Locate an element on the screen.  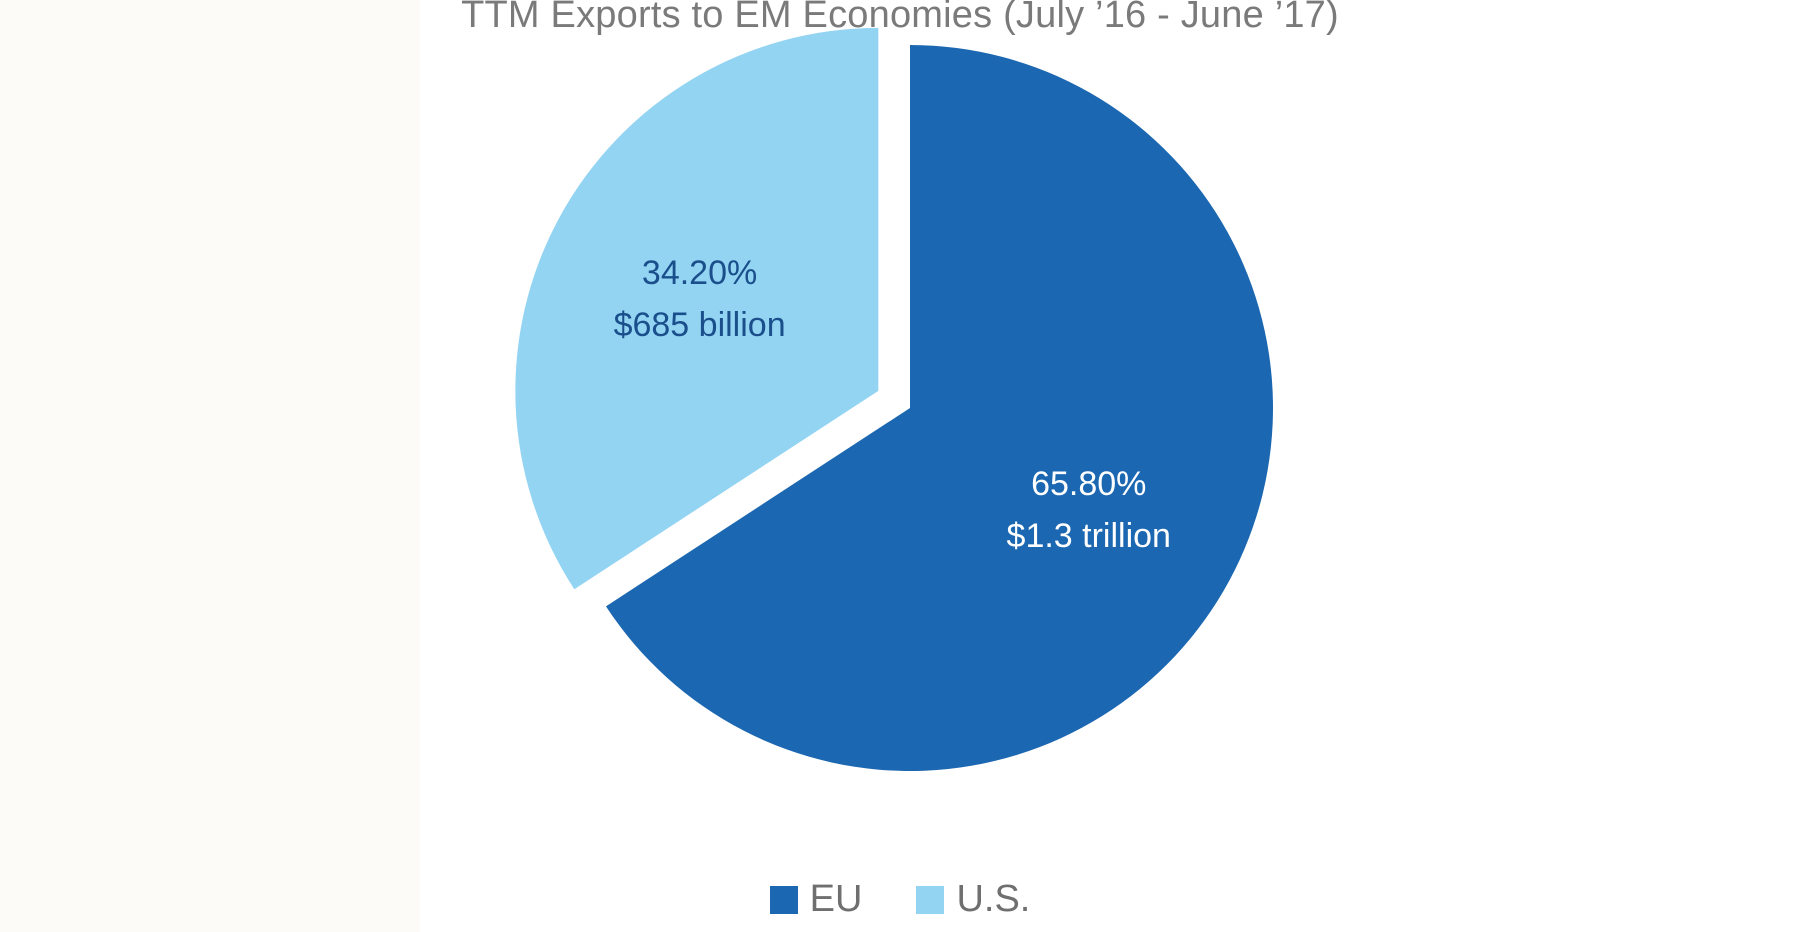
legend-swatch-eu is located at coordinates (783, 899).